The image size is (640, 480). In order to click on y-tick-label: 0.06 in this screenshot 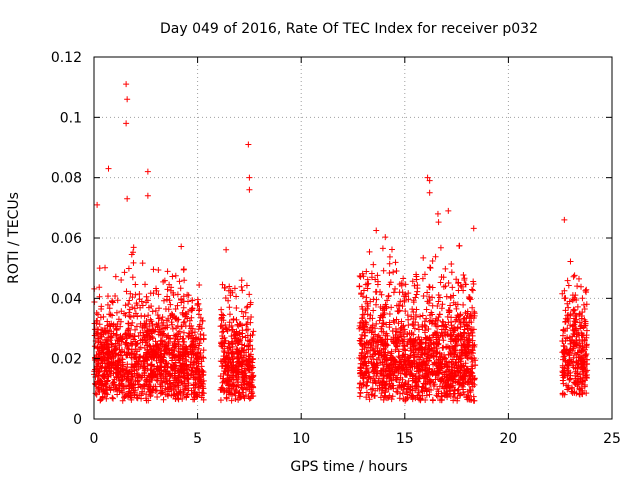, I will do `click(66, 239)`.